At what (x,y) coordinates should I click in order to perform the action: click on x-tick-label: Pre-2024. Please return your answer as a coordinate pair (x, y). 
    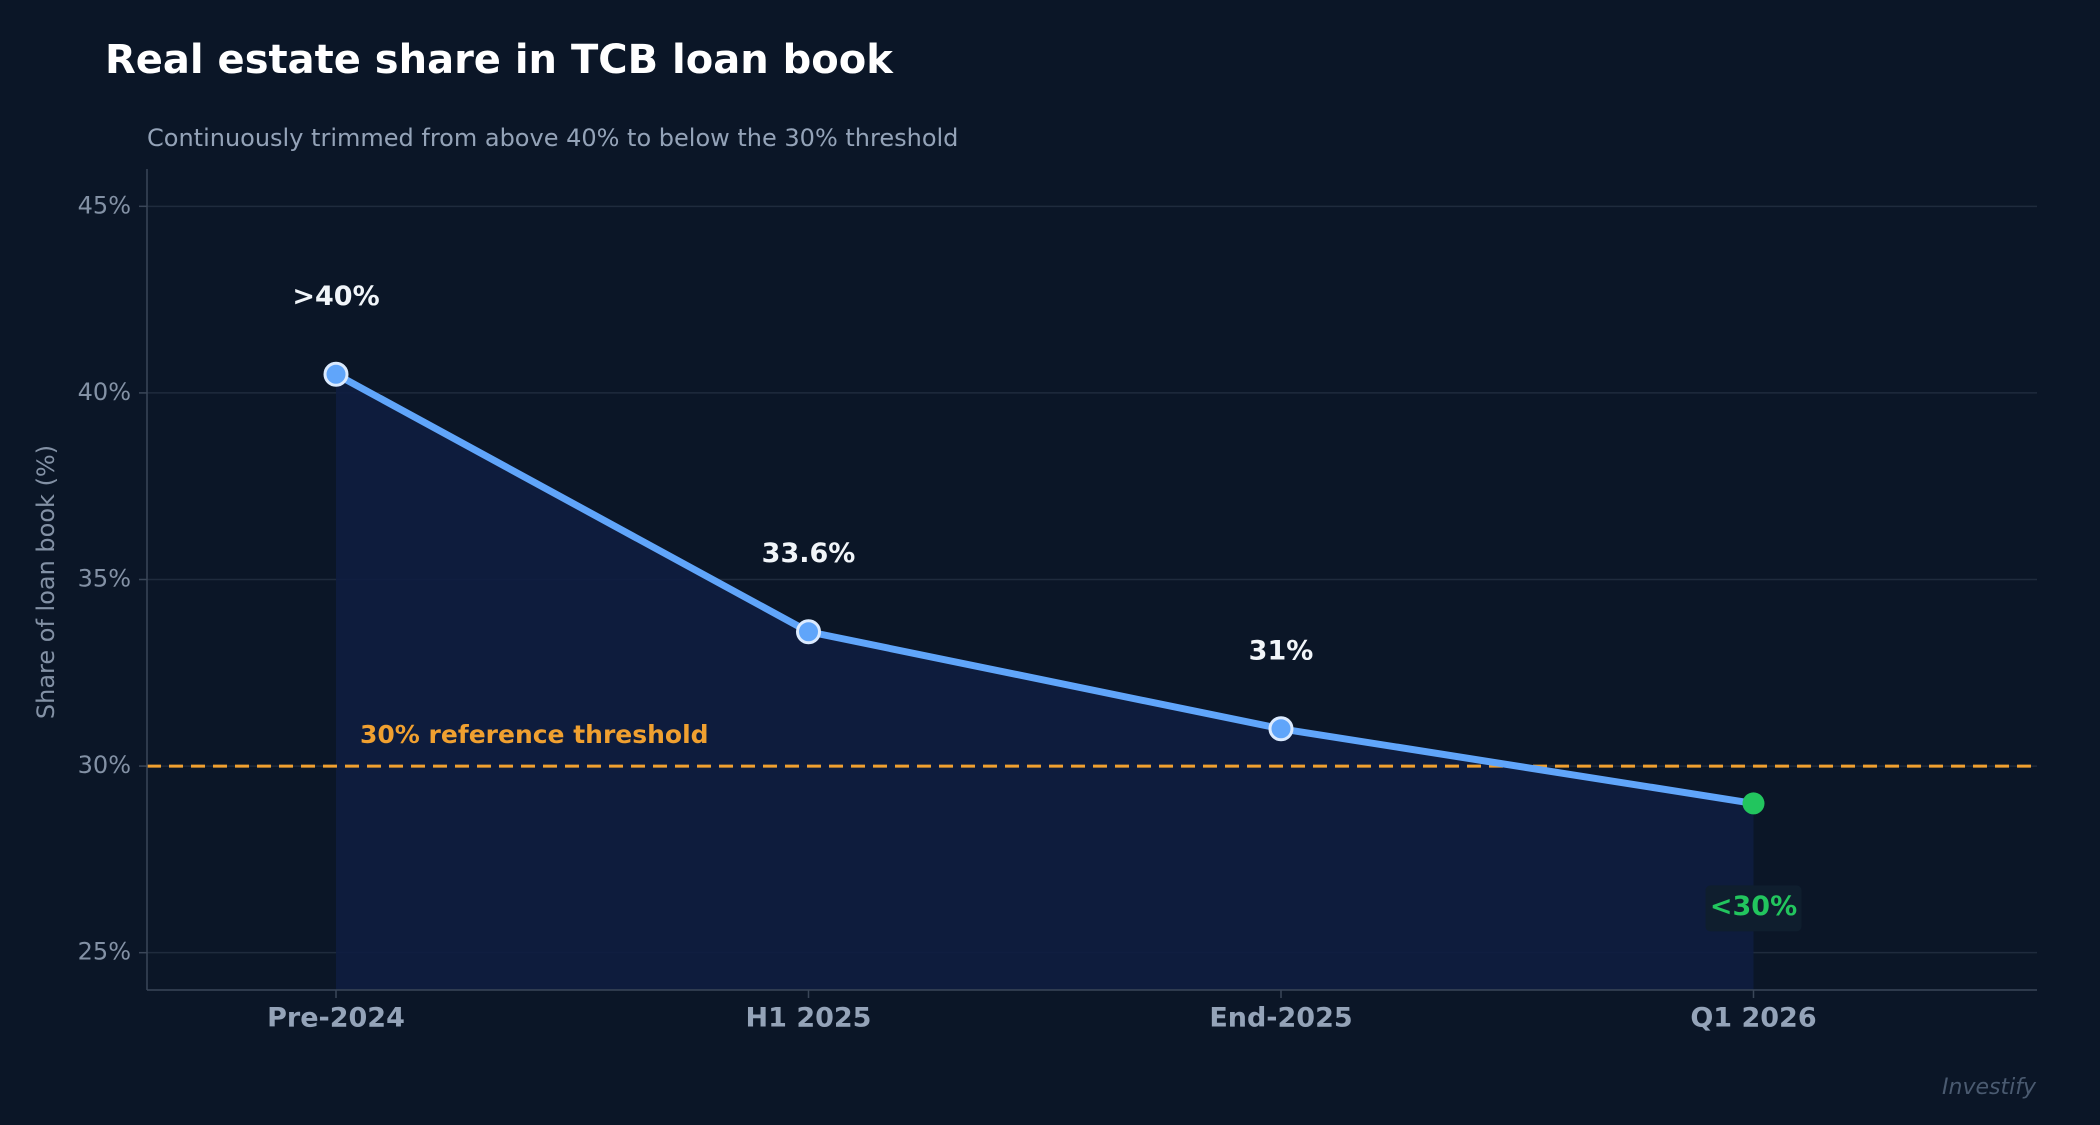
    Looking at the image, I should click on (336, 1018).